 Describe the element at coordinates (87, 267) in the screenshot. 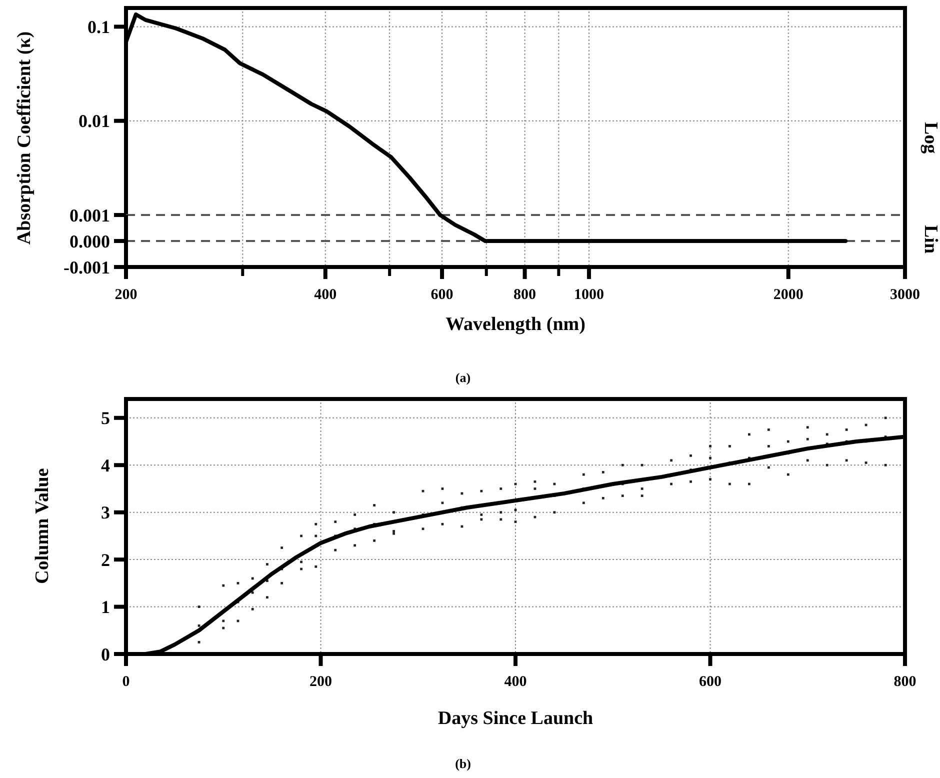

I see `y-tick-label: -0.001` at that location.